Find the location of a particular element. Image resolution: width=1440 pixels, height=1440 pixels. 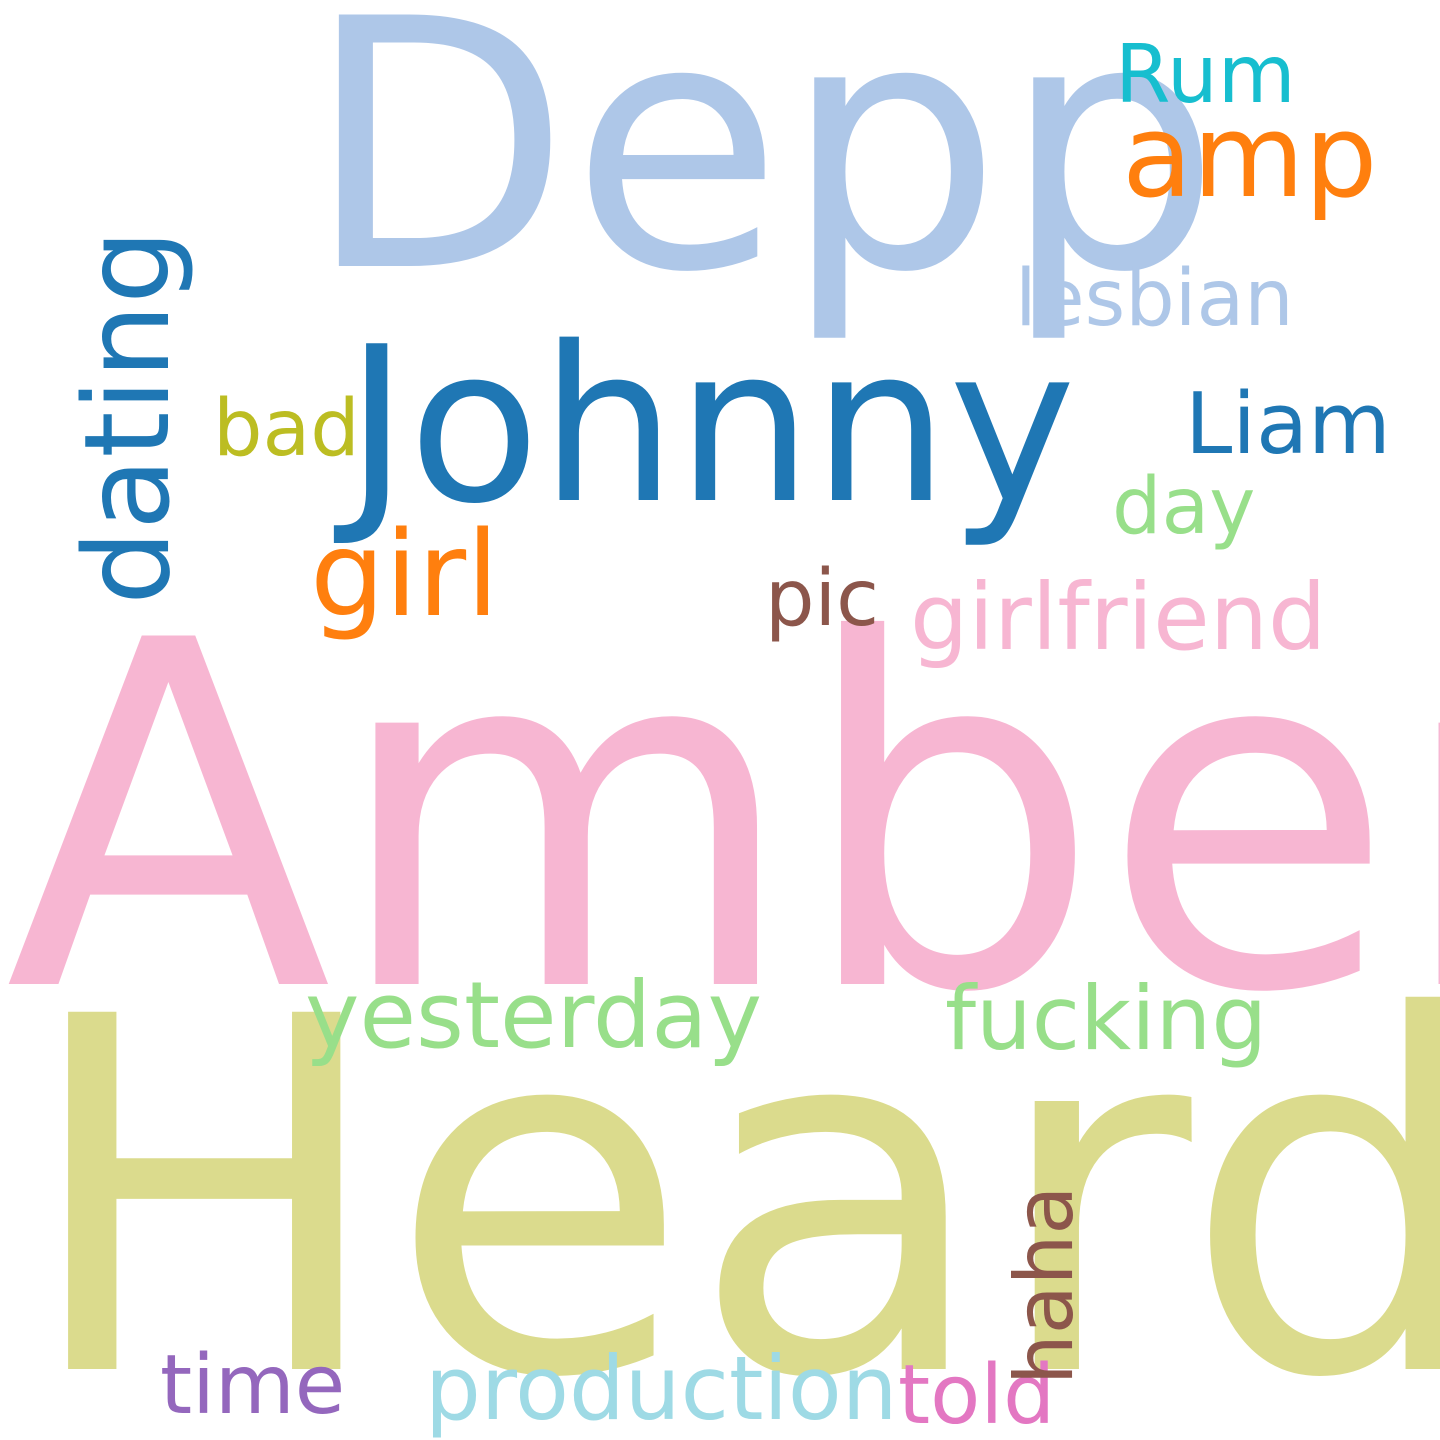

word-time: time is located at coordinates (253, 1385).